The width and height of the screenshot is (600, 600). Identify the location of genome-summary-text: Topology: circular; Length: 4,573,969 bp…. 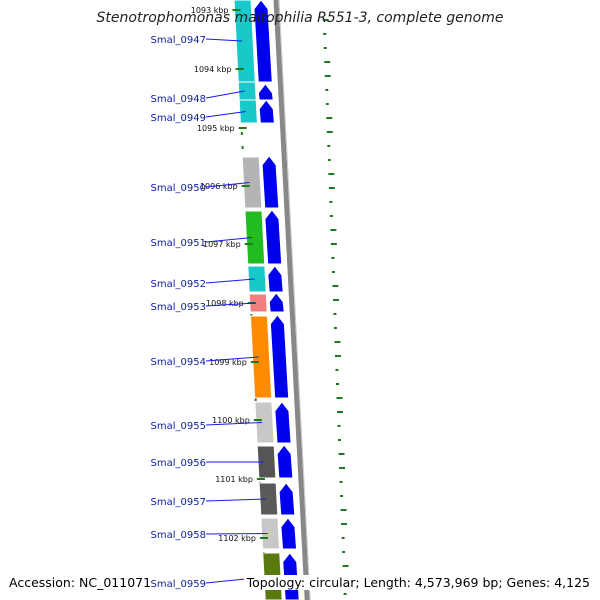
(416, 582).